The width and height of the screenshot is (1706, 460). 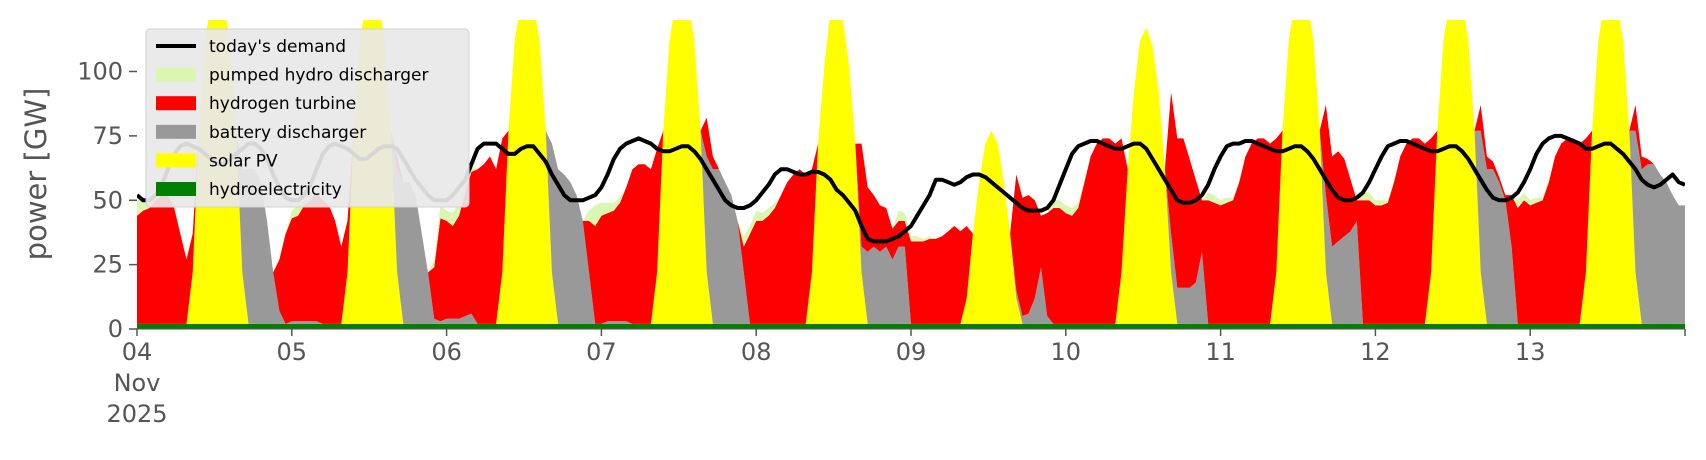 I want to click on legend-swatch-hydrogen-turbine, so click(x=176, y=103).